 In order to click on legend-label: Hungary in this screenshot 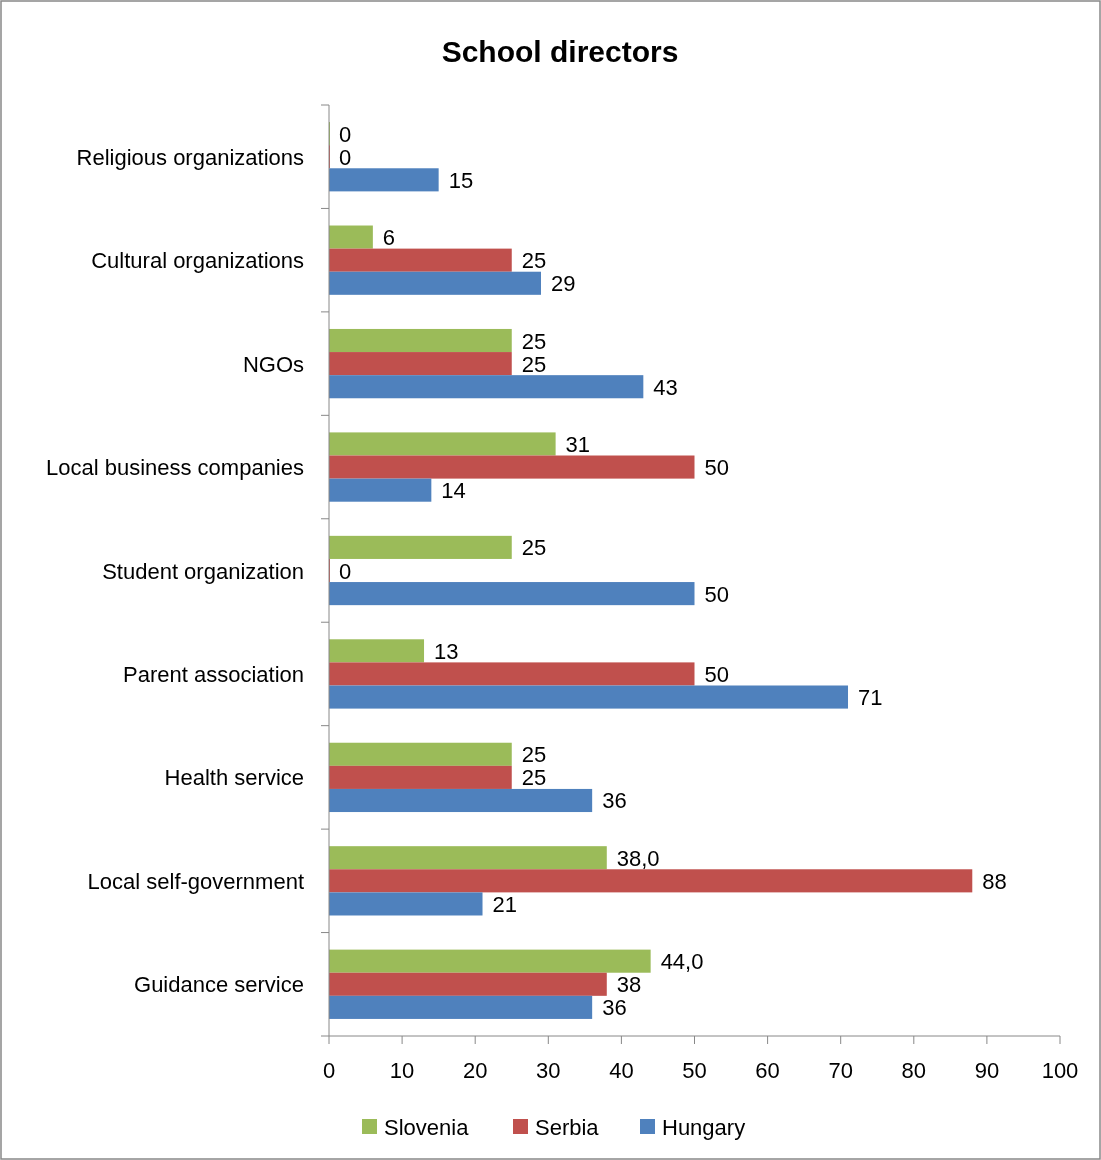, I will do `click(704, 1127)`.